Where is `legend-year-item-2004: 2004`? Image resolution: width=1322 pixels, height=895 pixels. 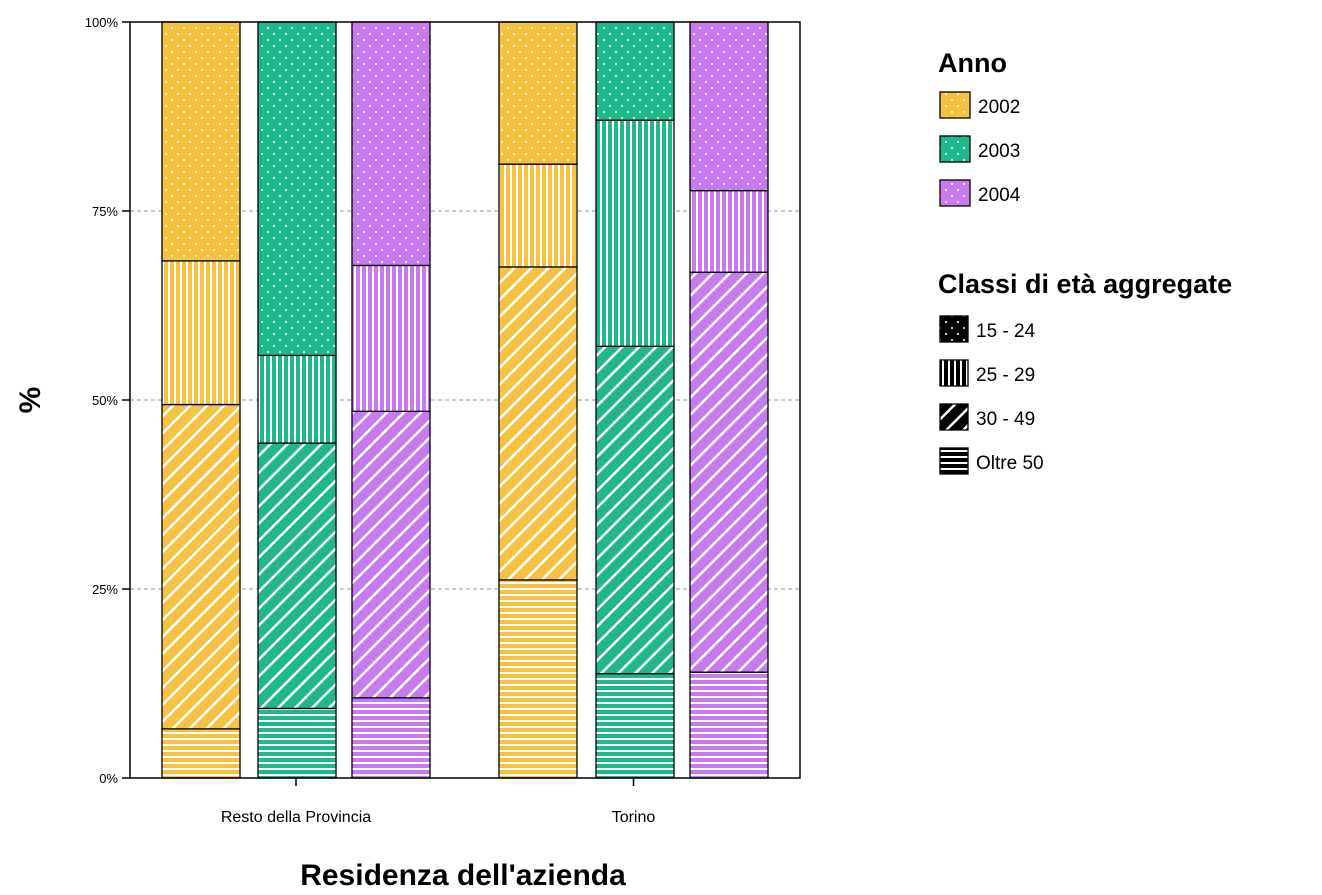 legend-year-item-2004: 2004 is located at coordinates (980, 193).